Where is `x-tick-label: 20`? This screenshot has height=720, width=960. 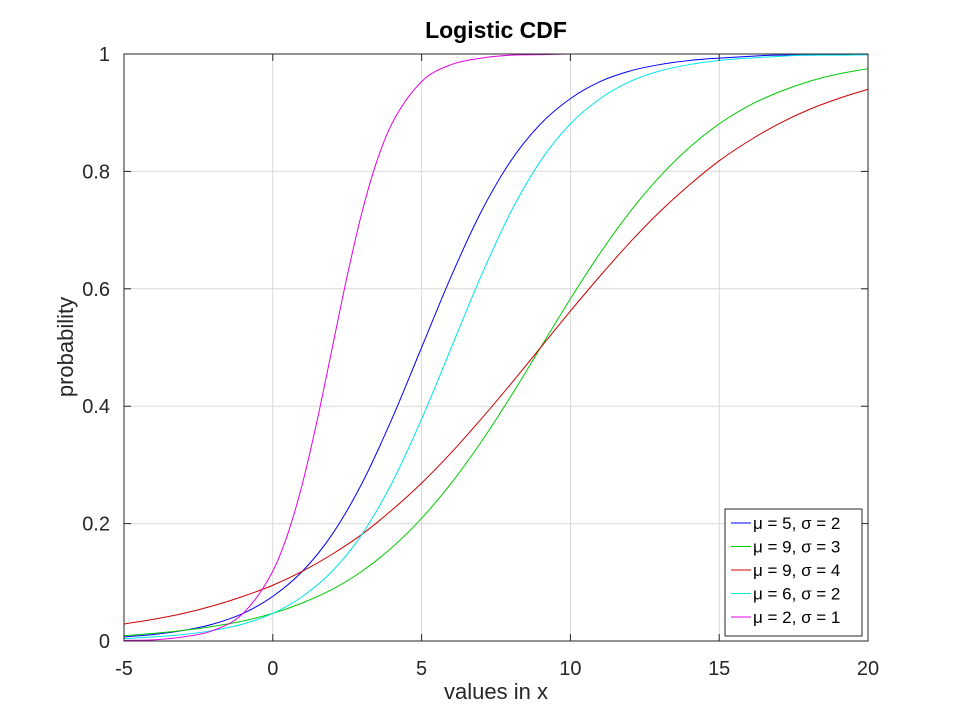 x-tick-label: 20 is located at coordinates (868, 669).